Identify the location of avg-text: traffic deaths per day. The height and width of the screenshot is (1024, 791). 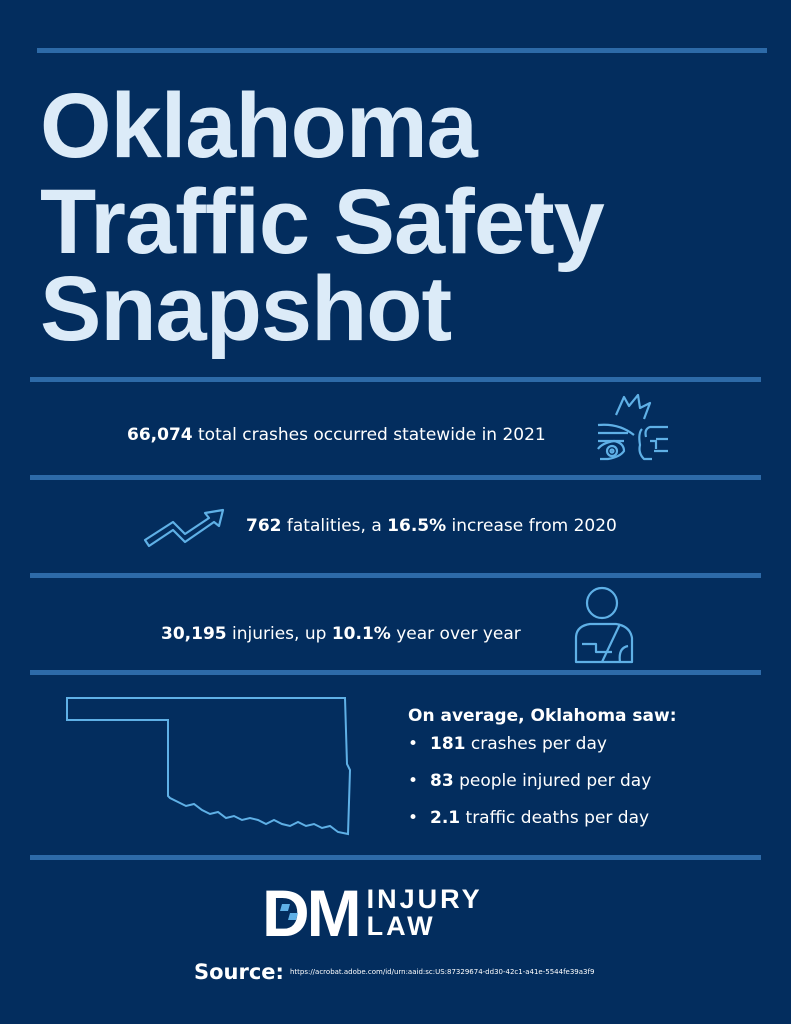
(555, 818).